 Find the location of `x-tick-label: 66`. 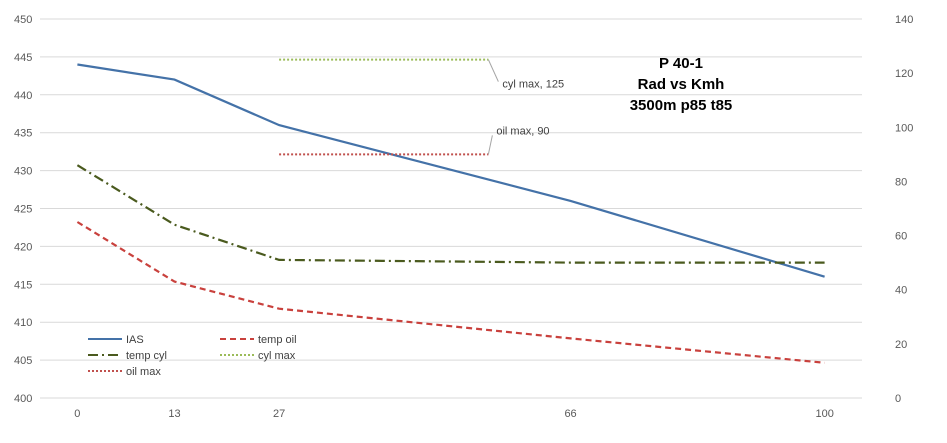

x-tick-label: 66 is located at coordinates (570, 414).